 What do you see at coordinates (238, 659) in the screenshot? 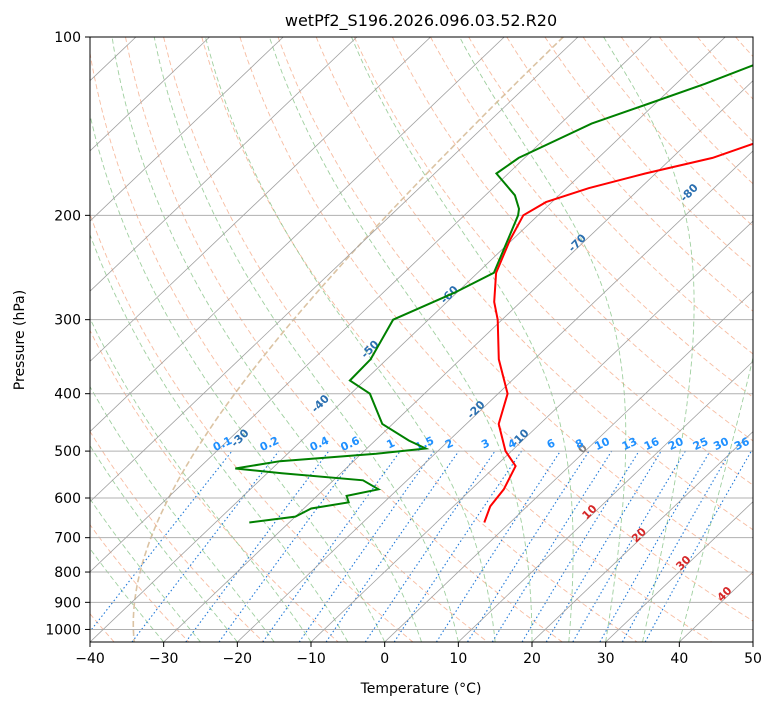
I see `x-tick-label: −20` at bounding box center [238, 659].